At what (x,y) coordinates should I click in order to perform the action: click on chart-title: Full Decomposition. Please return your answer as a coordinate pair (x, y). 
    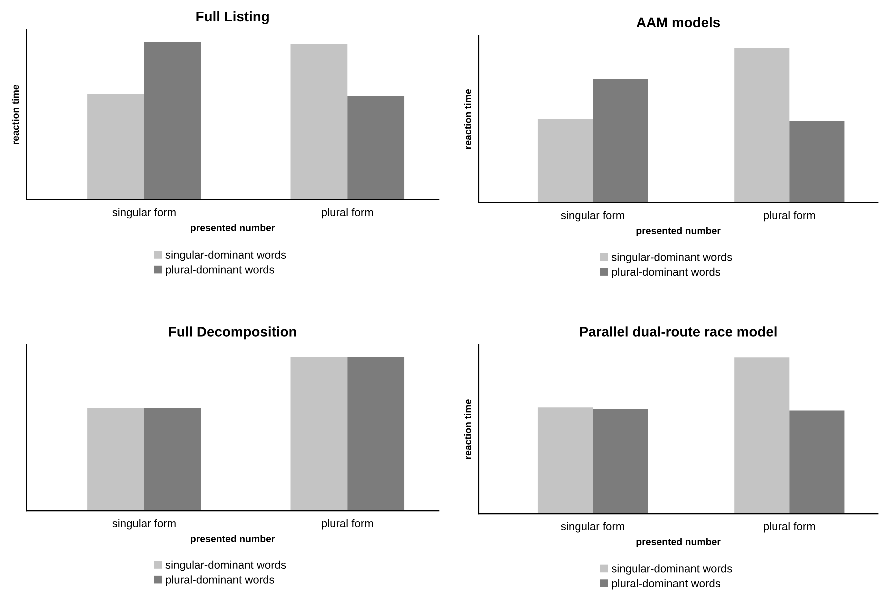
    Looking at the image, I should click on (232, 333).